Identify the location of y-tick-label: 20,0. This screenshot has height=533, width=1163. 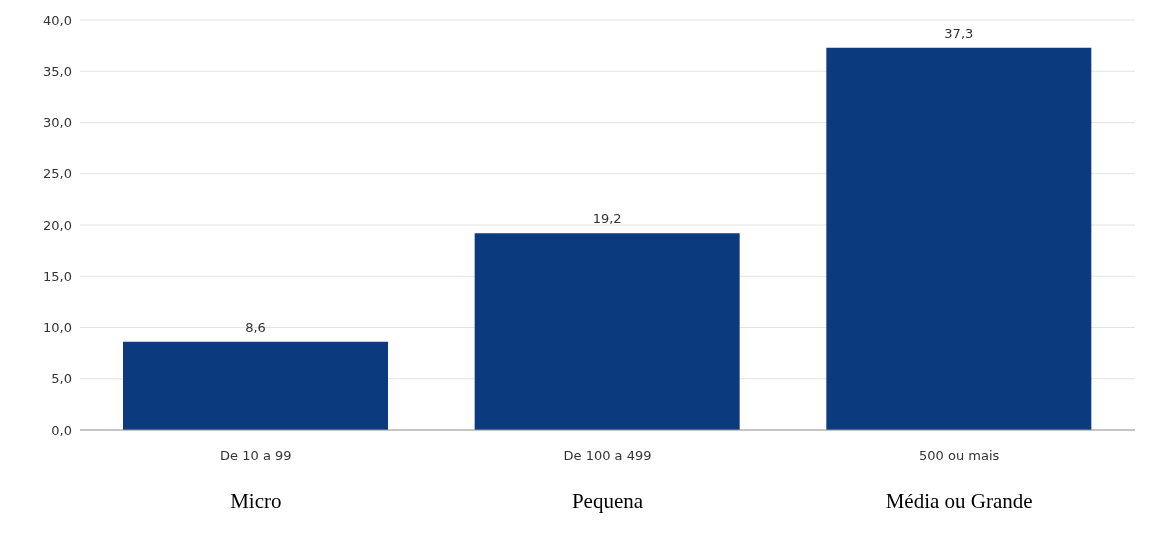
(57, 225).